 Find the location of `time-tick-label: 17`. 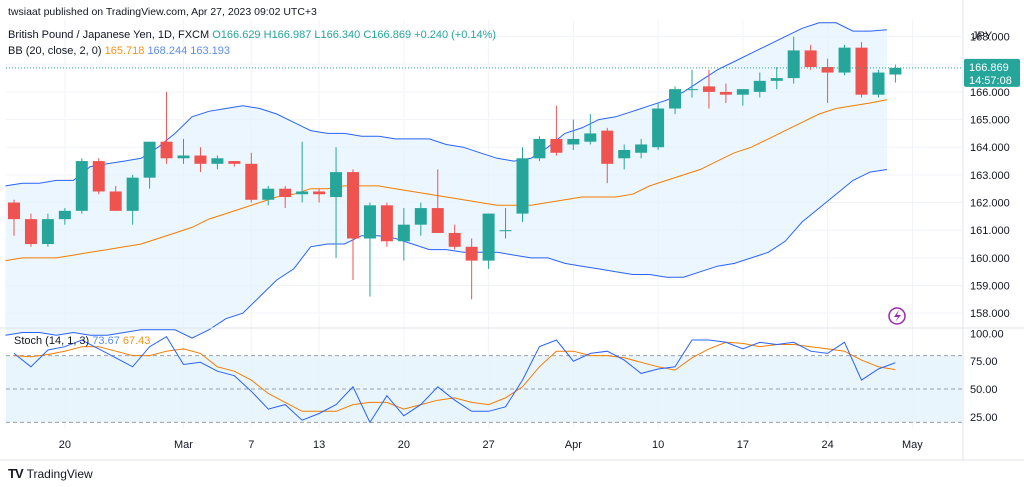

time-tick-label: 17 is located at coordinates (743, 445).